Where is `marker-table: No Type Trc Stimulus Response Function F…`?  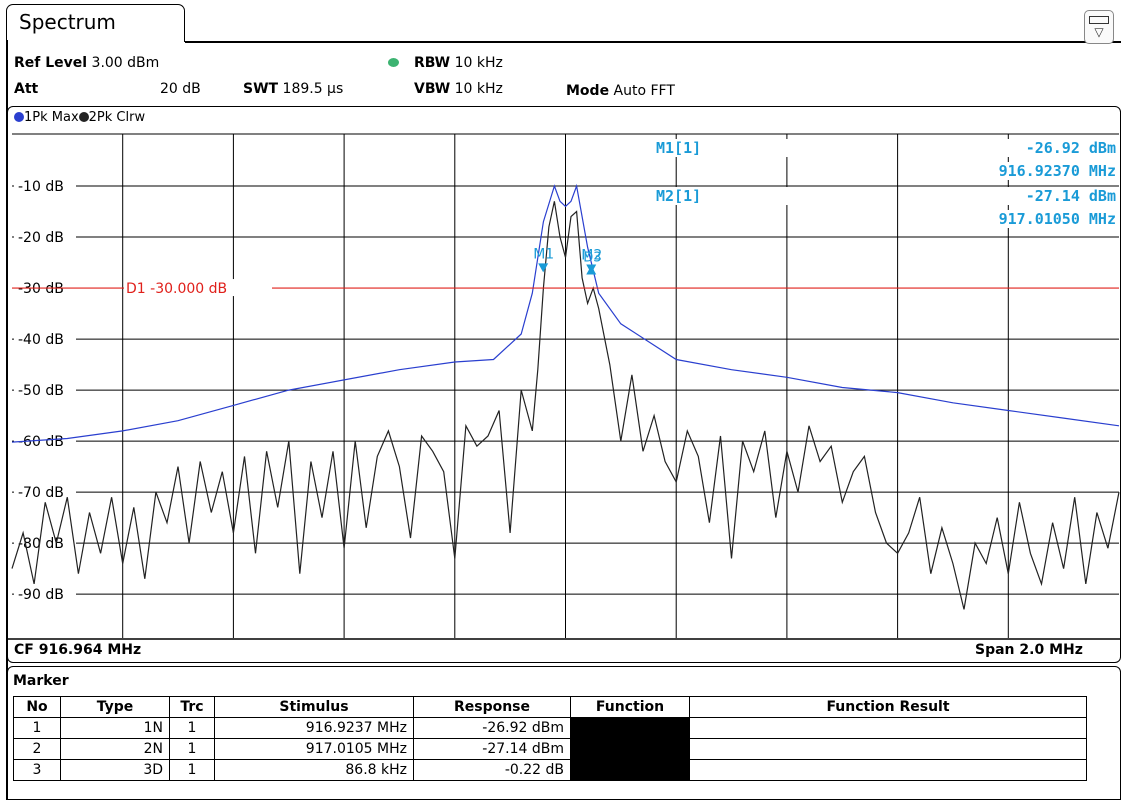 marker-table: No Type Trc Stimulus Response Function F… is located at coordinates (550, 738).